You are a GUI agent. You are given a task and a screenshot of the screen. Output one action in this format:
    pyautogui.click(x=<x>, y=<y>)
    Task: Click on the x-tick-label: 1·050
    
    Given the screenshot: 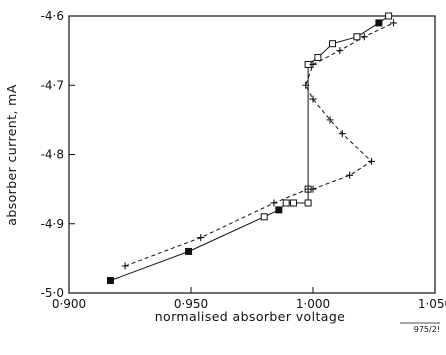 What is the action you would take?
    pyautogui.click(x=432, y=304)
    